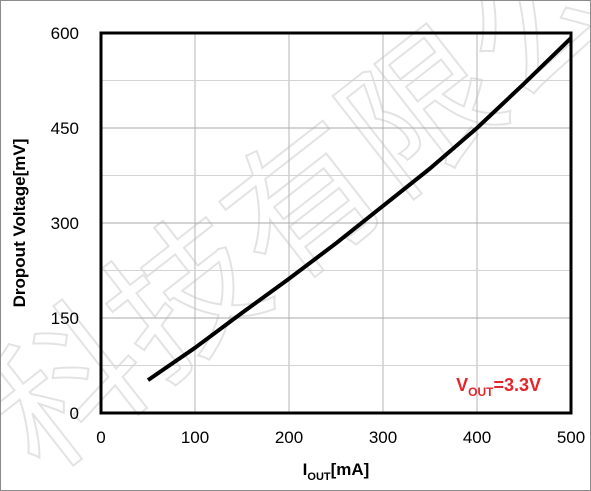  What do you see at coordinates (100, 437) in the screenshot?
I see `x-tick-label: 0` at bounding box center [100, 437].